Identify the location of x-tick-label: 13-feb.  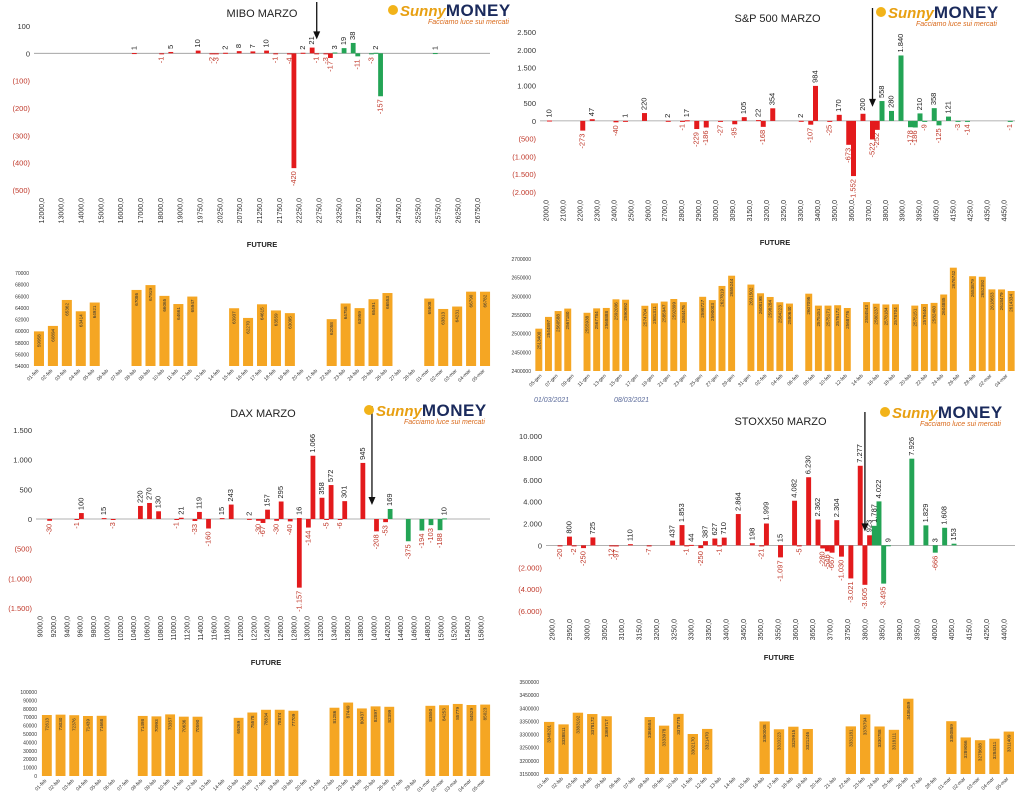
(200, 375).